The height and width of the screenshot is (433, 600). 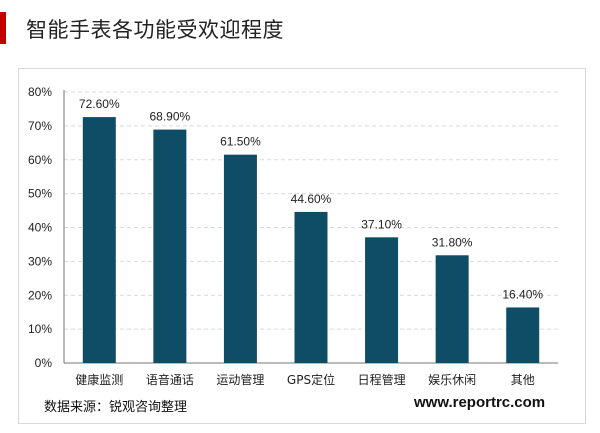 What do you see at coordinates (381, 224) in the screenshot?
I see `data-label: 37.10%` at bounding box center [381, 224].